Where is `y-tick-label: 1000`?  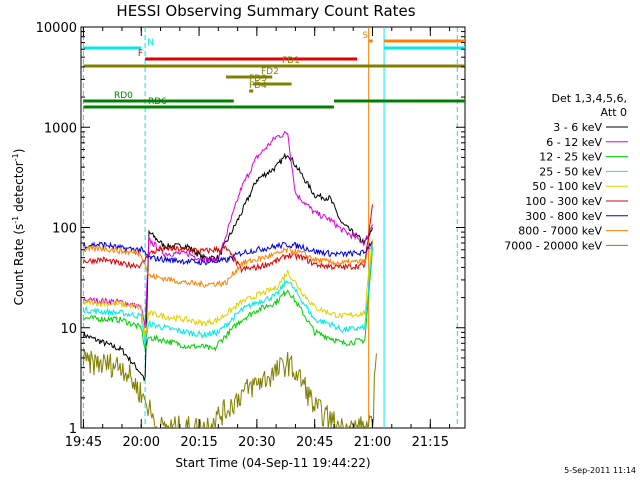
y-tick-label: 1000 is located at coordinates (60, 128).